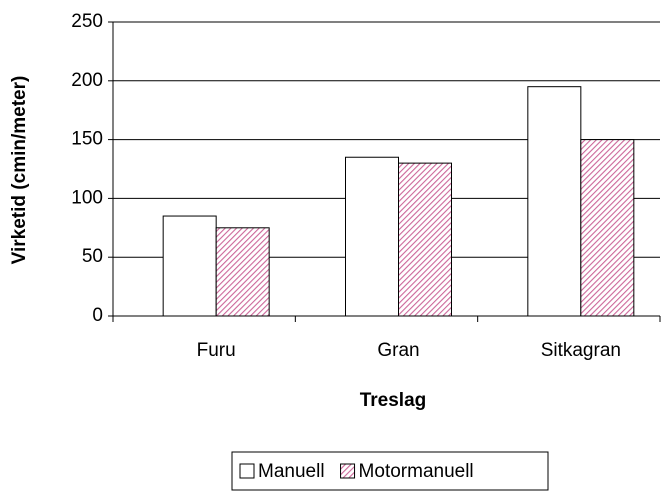  What do you see at coordinates (92, 256) in the screenshot?
I see `y-tick-label: 50` at bounding box center [92, 256].